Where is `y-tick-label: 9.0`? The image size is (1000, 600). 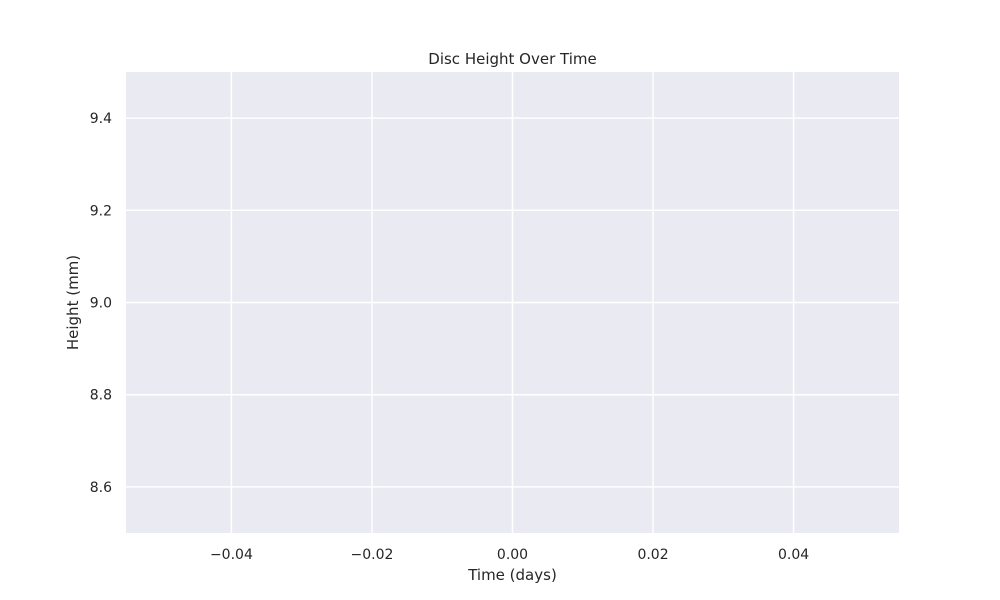
y-tick-label: 9.0 is located at coordinates (101, 304).